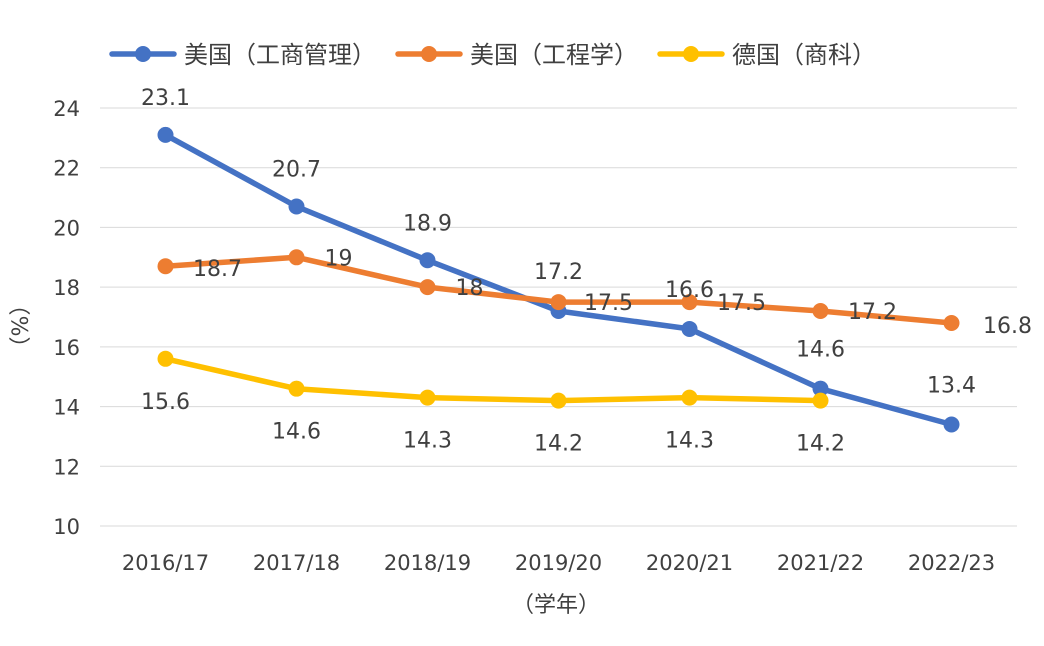 The height and width of the screenshot is (646, 1044). Describe the element at coordinates (1007, 326) in the screenshot. I see `data-label: 16.8` at that location.